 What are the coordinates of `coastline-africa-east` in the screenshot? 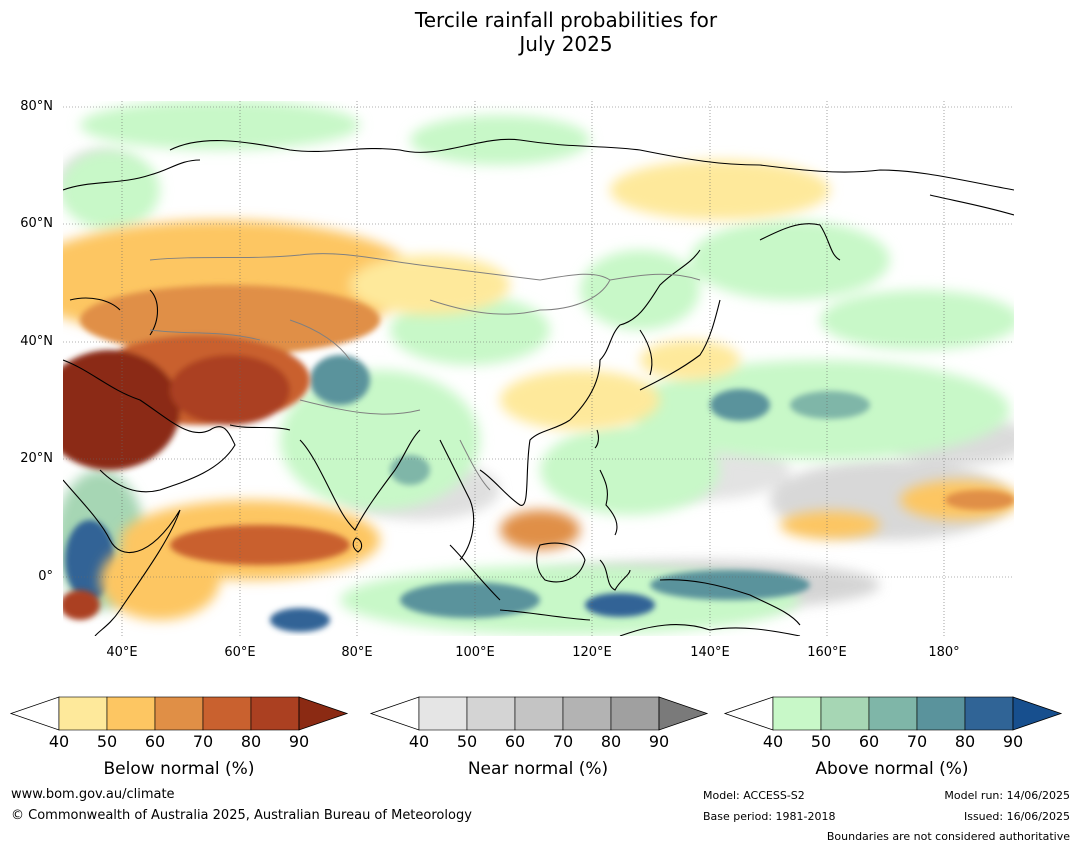 It's located at (122, 557).